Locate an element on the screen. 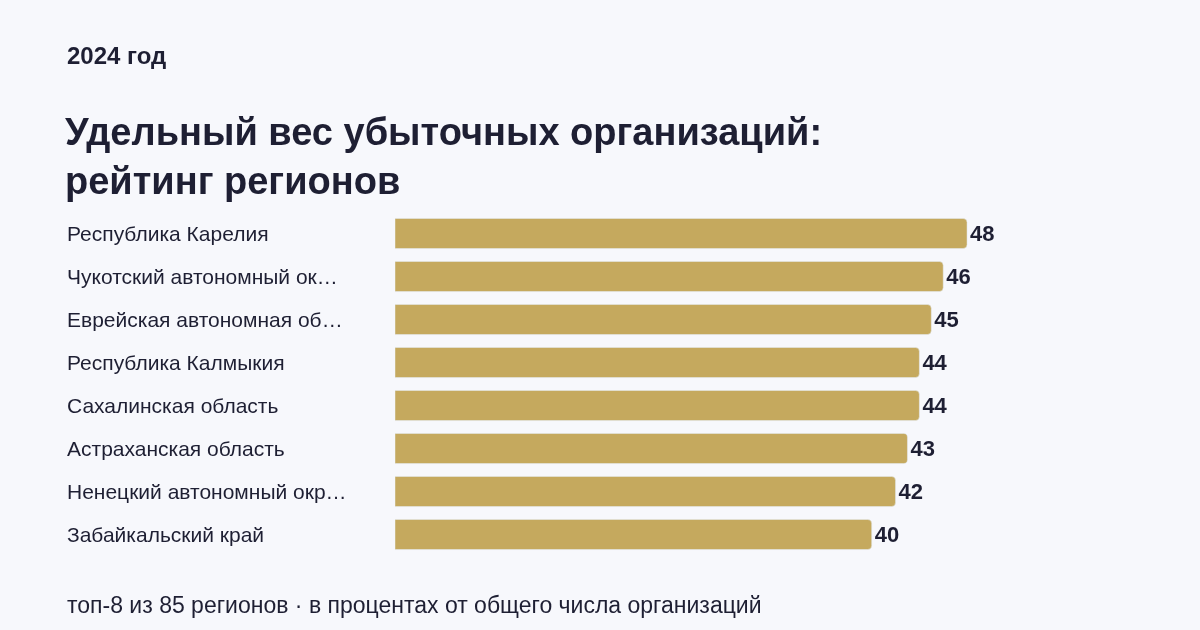 The width and height of the screenshot is (1200, 630). text: 2024 год is located at coordinates (117, 55).